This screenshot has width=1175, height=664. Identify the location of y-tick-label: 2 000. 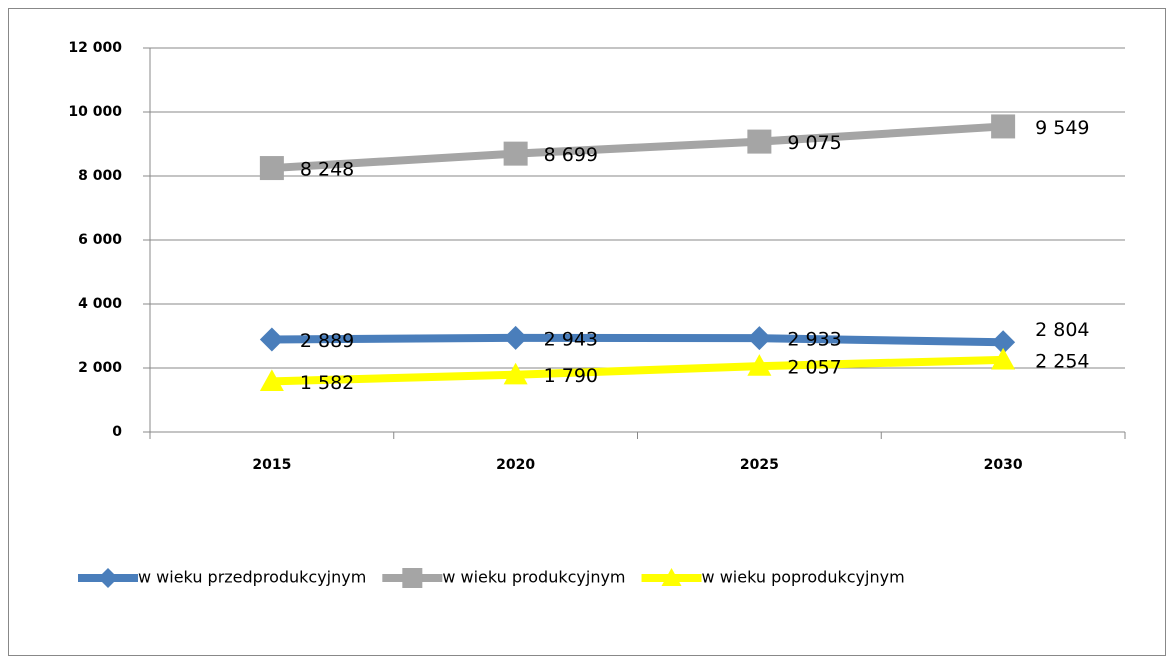
(100, 368).